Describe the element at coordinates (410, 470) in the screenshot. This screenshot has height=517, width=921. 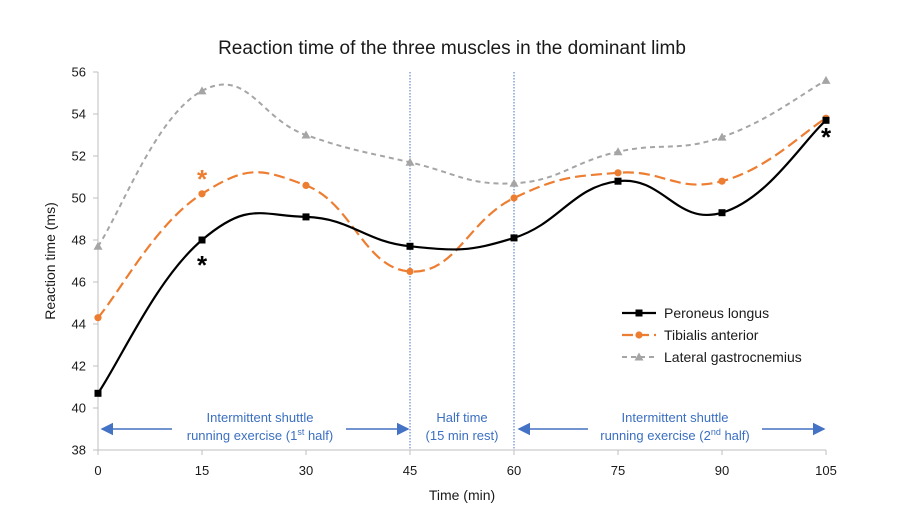
I see `x-tick-label: 45` at that location.